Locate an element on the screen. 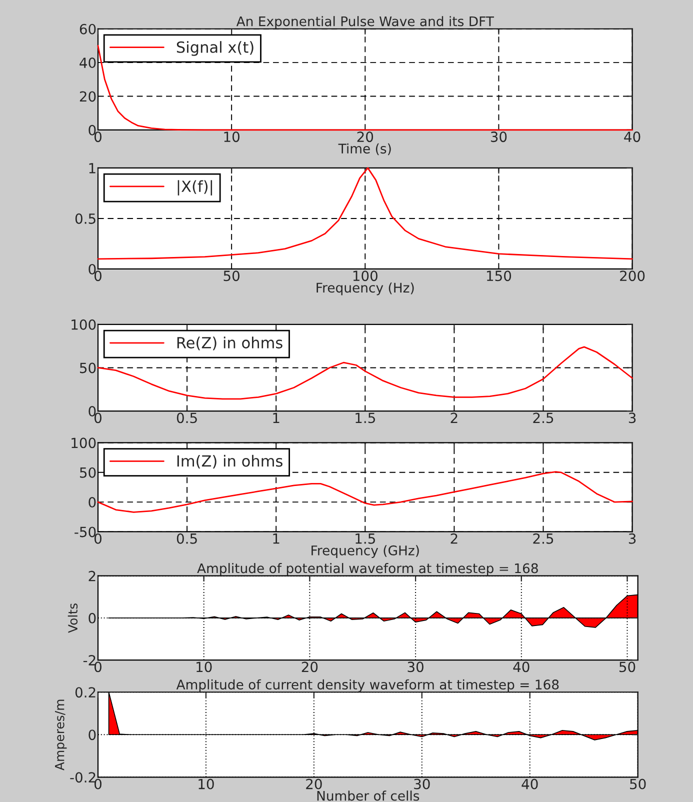 This screenshot has width=693, height=802. legend-label: |X(f)| is located at coordinates (195, 188).